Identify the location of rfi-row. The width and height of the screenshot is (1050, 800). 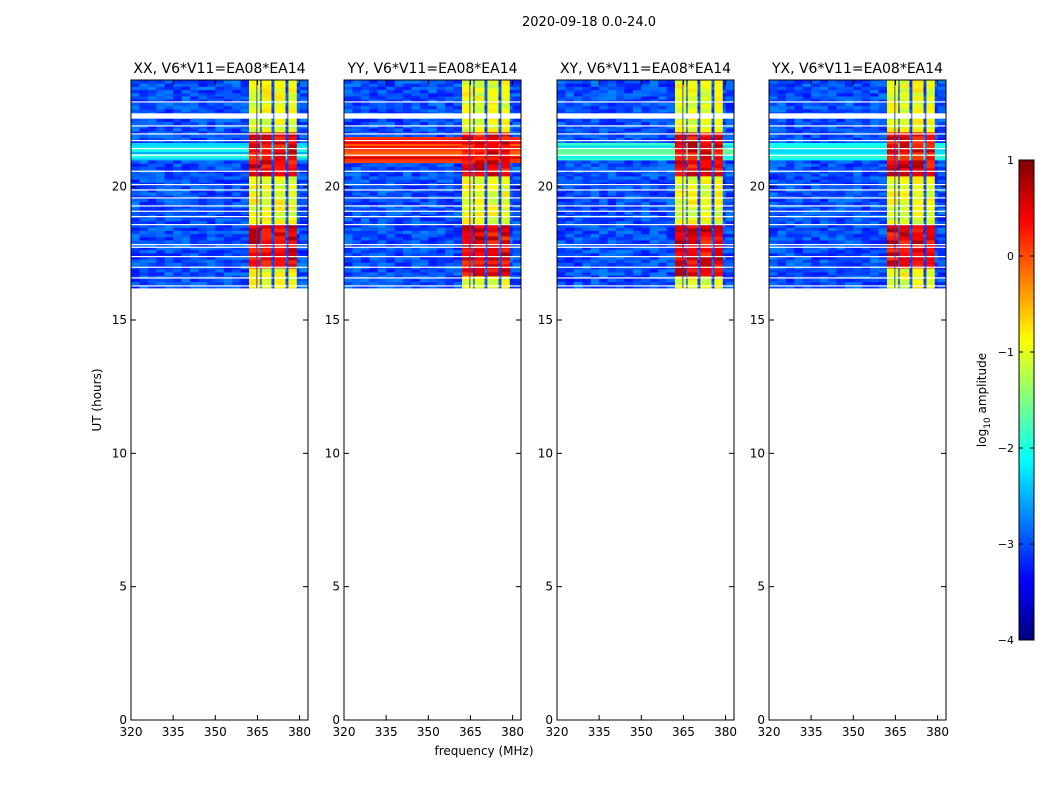
(432, 162).